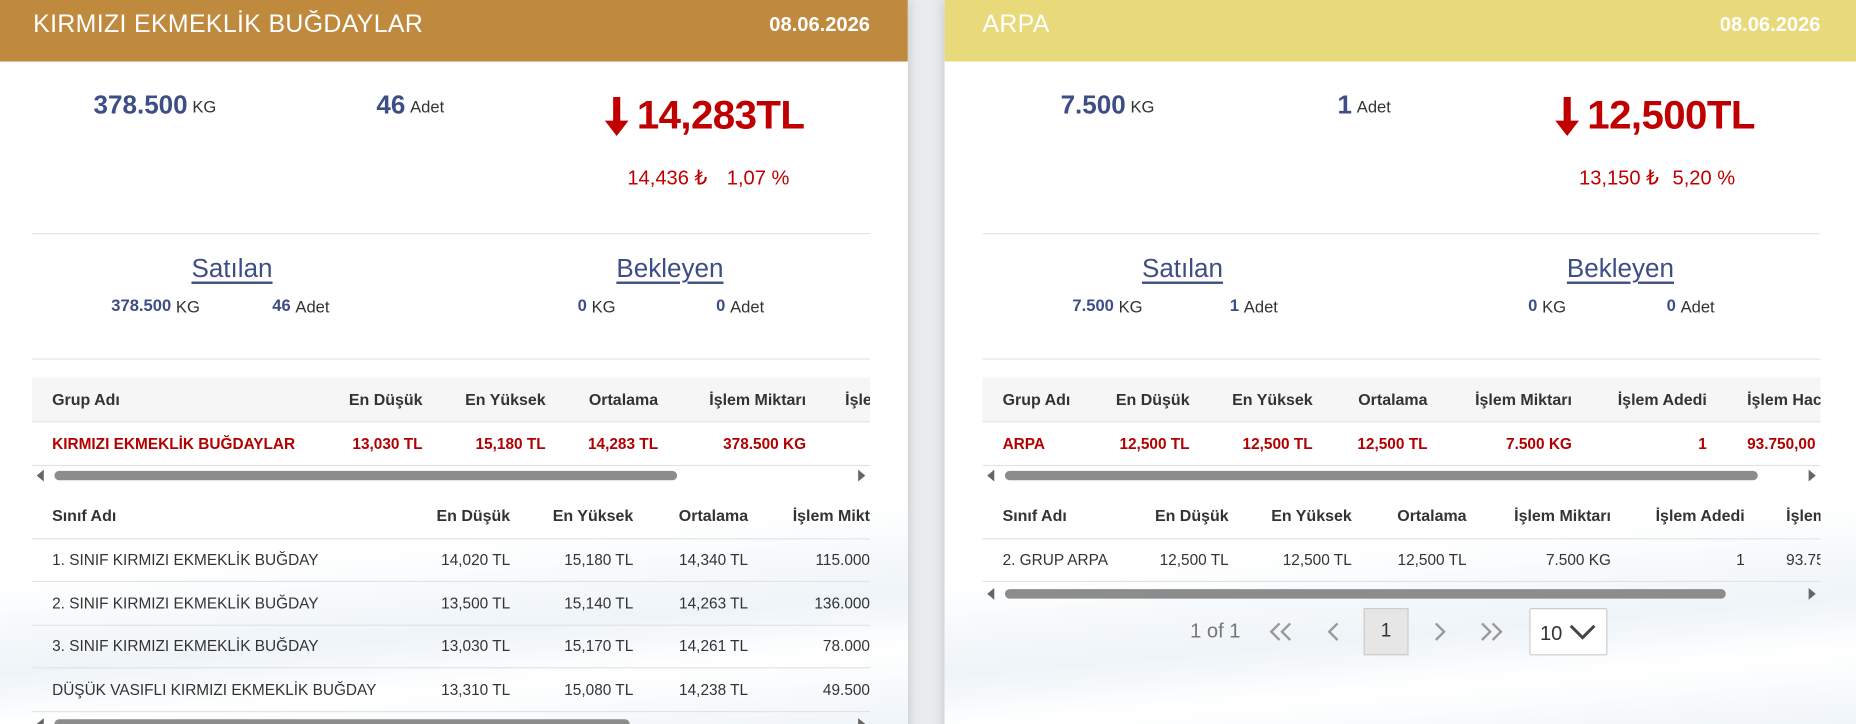 This screenshot has height=724, width=1856. What do you see at coordinates (1400, 31) in the screenshot?
I see `card-header` at bounding box center [1400, 31].